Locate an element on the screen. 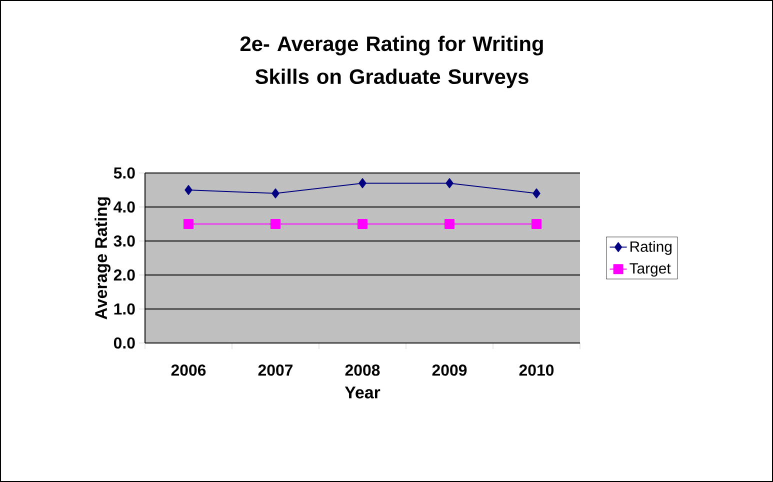 The width and height of the screenshot is (773, 482). y-tick-label: 3.0 is located at coordinates (124, 241).